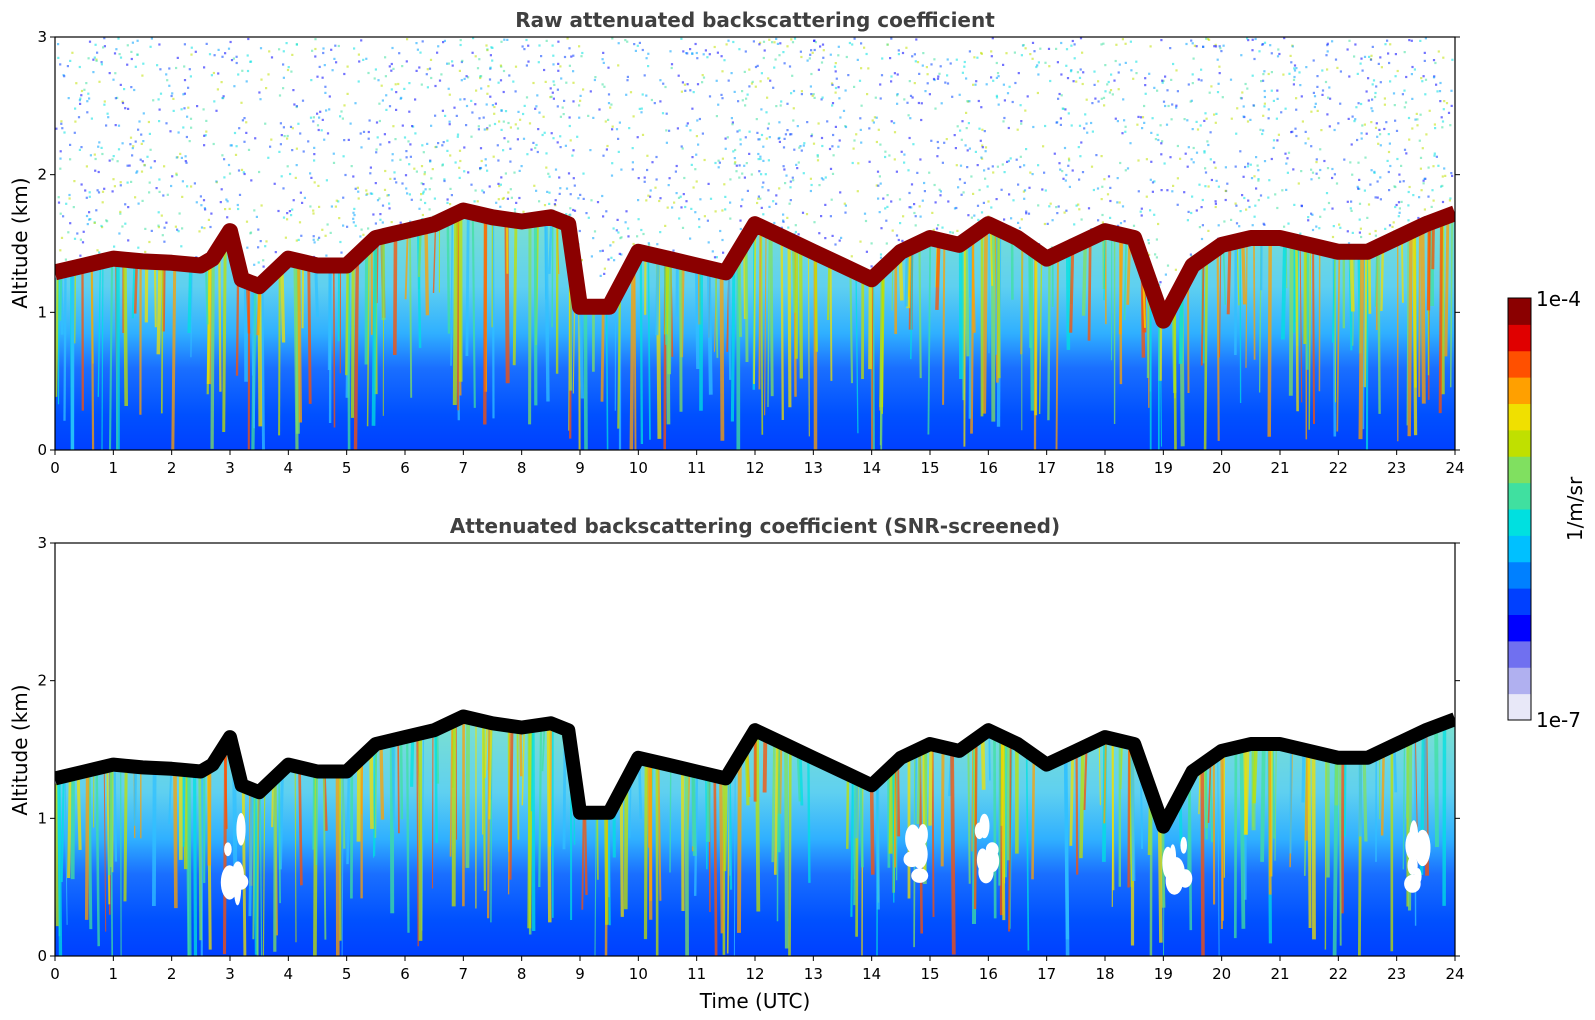  Describe the element at coordinates (757, 969) in the screenshot. I see `panel-screened-x-axis: 0 1 2 3 4 5 6 7 8 9 10 11 12 13 14 15 16 17 18 19 20 21 22 23 24` at that location.